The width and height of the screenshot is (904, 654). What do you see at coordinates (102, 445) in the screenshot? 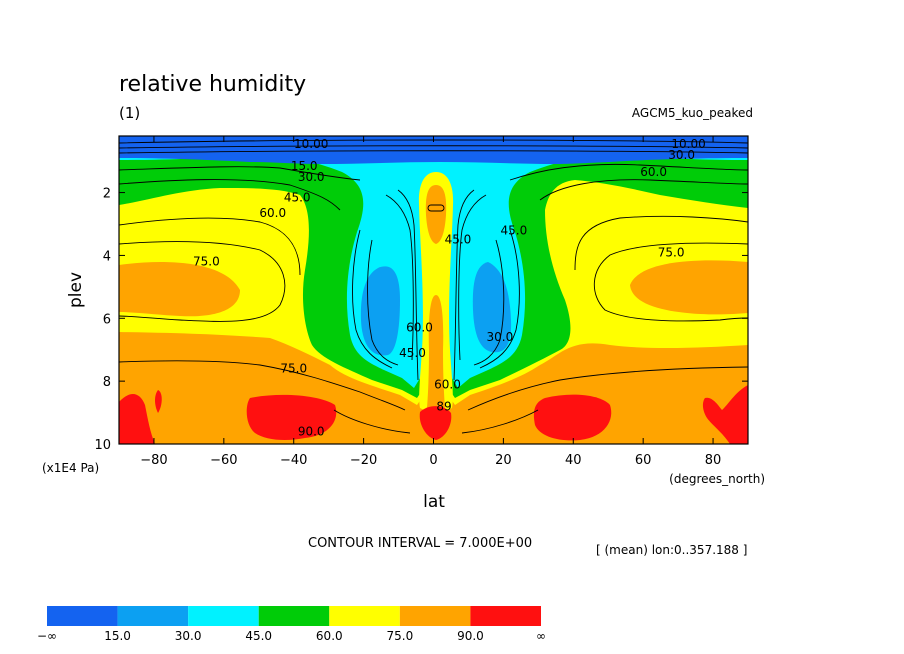
I see `y-tick-label: 10` at bounding box center [102, 445].